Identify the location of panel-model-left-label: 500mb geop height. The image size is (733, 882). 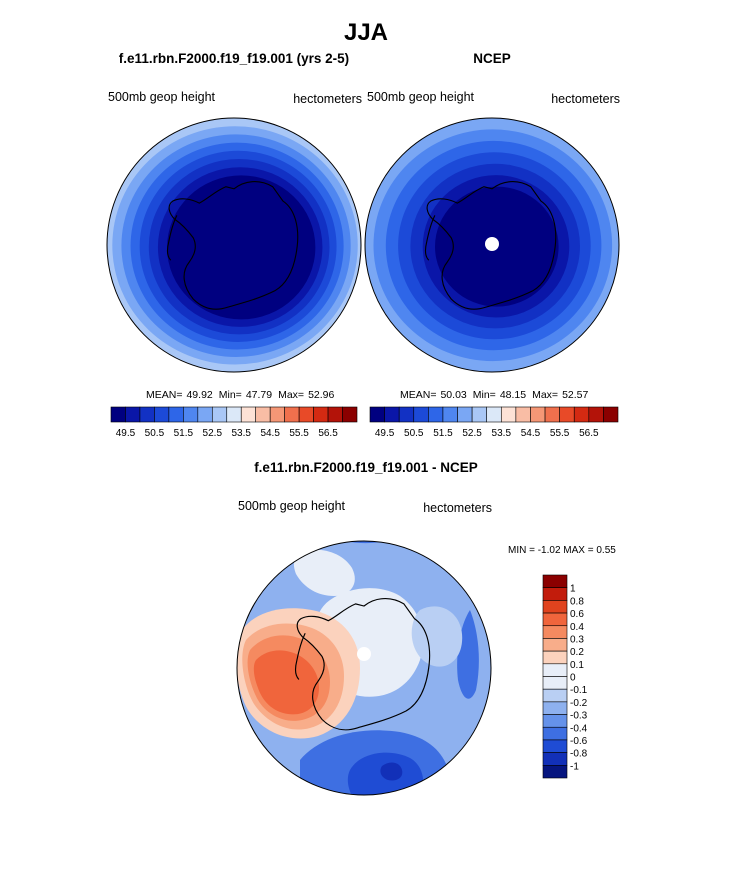
(162, 97).